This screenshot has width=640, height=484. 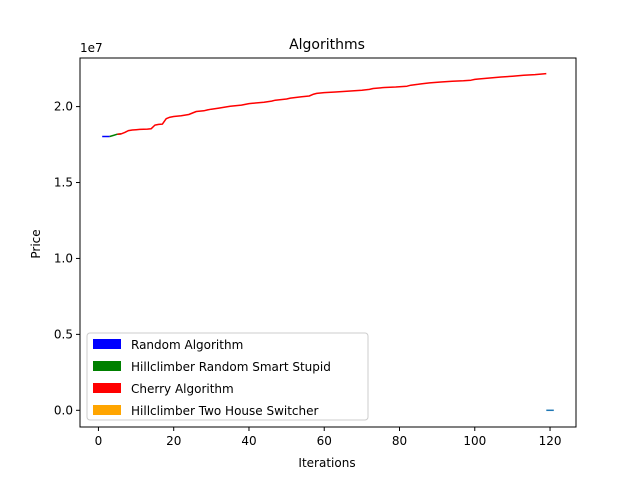 What do you see at coordinates (550, 441) in the screenshot?
I see `x-tick-label: 120` at bounding box center [550, 441].